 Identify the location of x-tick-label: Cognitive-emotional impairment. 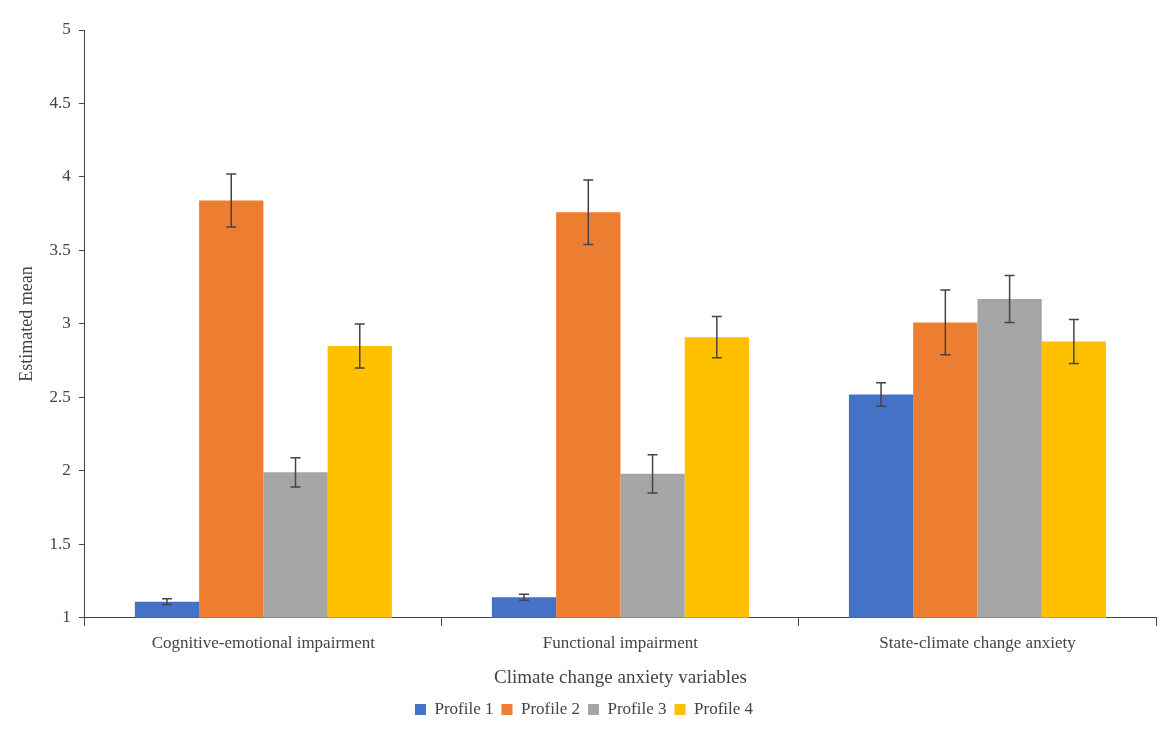
(263, 643).